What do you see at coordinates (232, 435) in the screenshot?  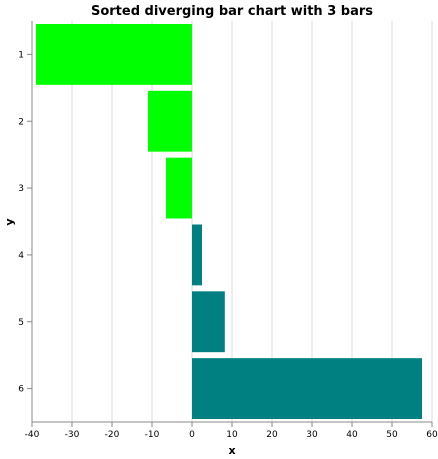 I see `x-tick-label: 10` at bounding box center [232, 435].